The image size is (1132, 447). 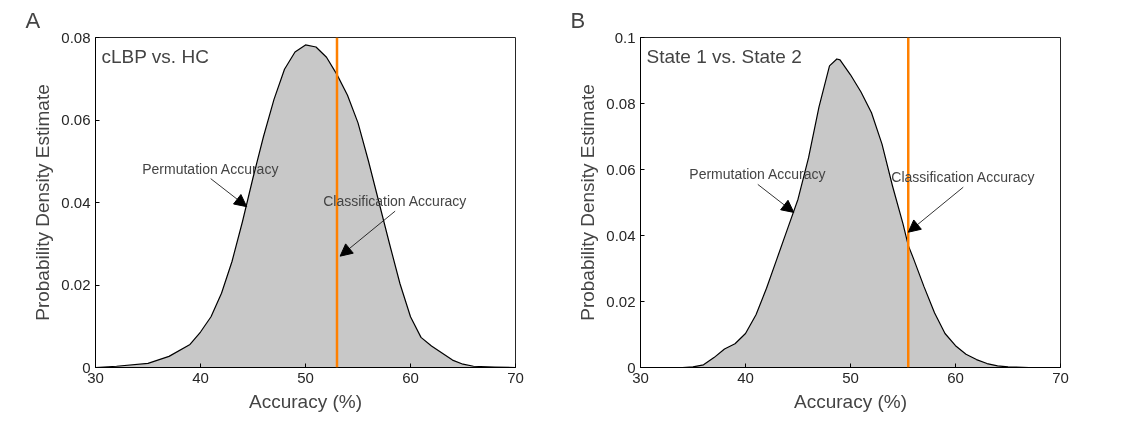 What do you see at coordinates (155, 56) in the screenshot?
I see `chart-subtitle: cLBP vs. HC` at bounding box center [155, 56].